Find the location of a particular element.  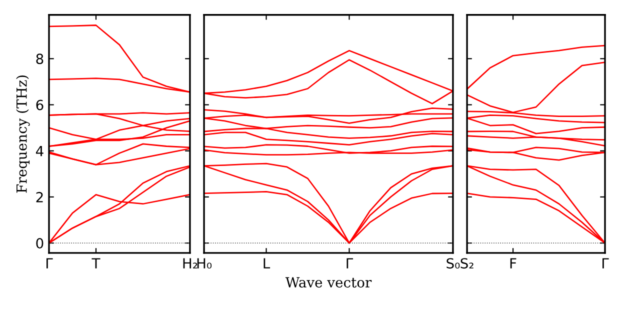

x-tick-label: S₀ is located at coordinates (453, 263).